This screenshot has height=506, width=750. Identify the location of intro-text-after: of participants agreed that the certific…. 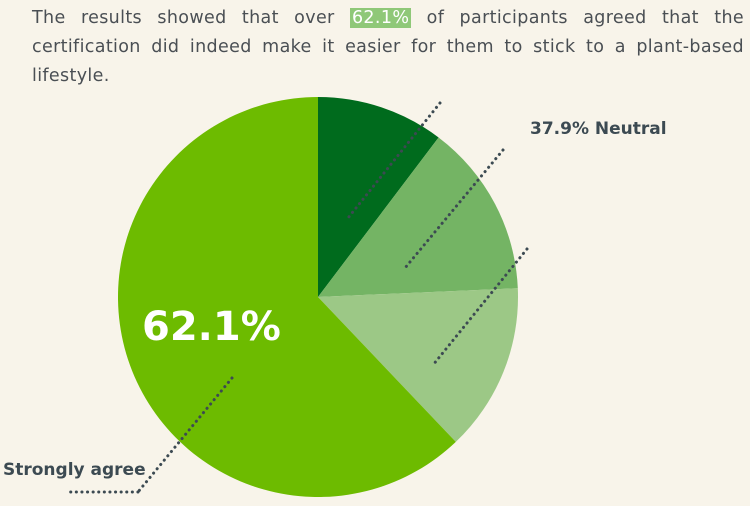
(388, 47).